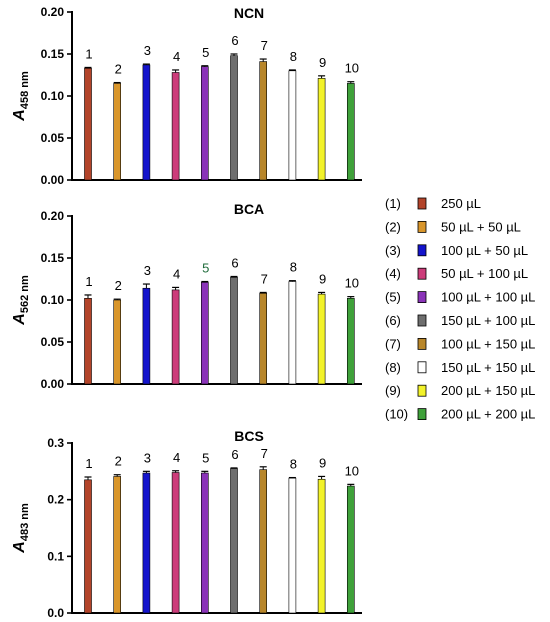 Image resolution: width=550 pixels, height=622 pixels. What do you see at coordinates (55, 443) in the screenshot?
I see `y-tick-label: 0.3` at bounding box center [55, 443].